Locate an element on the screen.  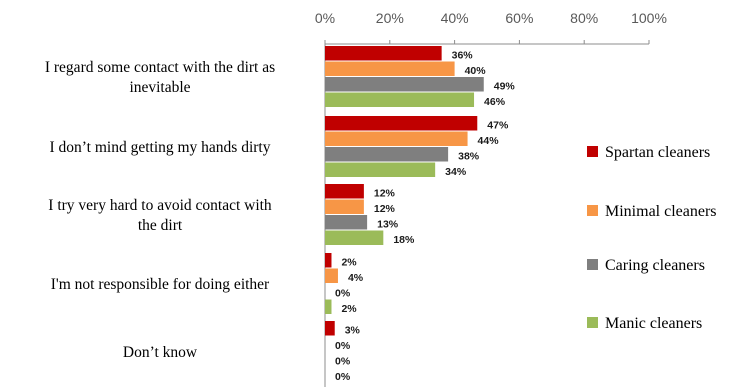
data-label: 13% is located at coordinates (388, 225).